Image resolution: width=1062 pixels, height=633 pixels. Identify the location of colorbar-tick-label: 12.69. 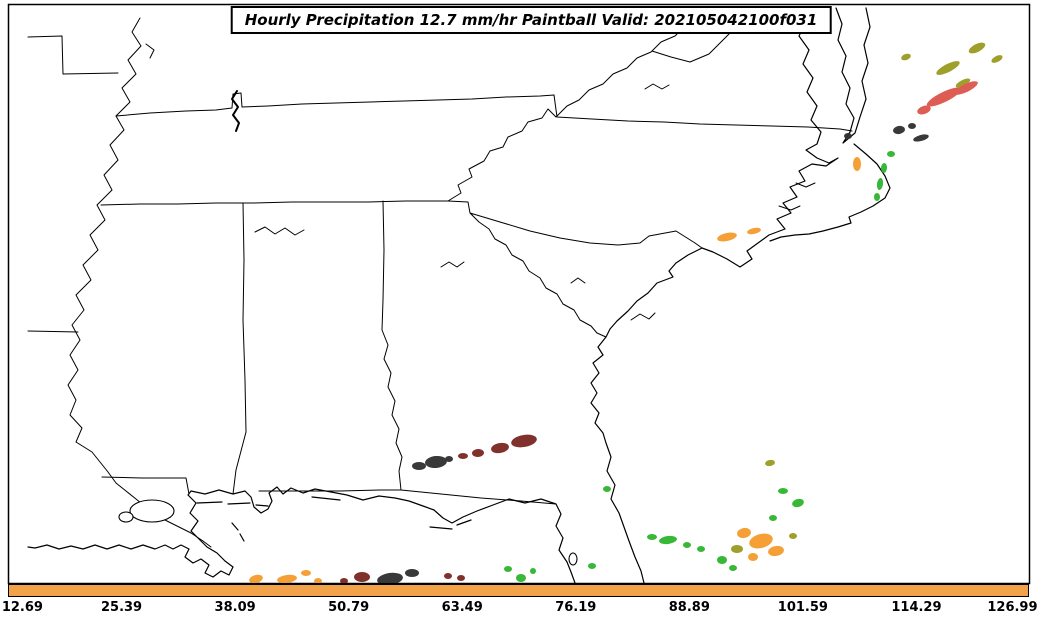
(22, 607).